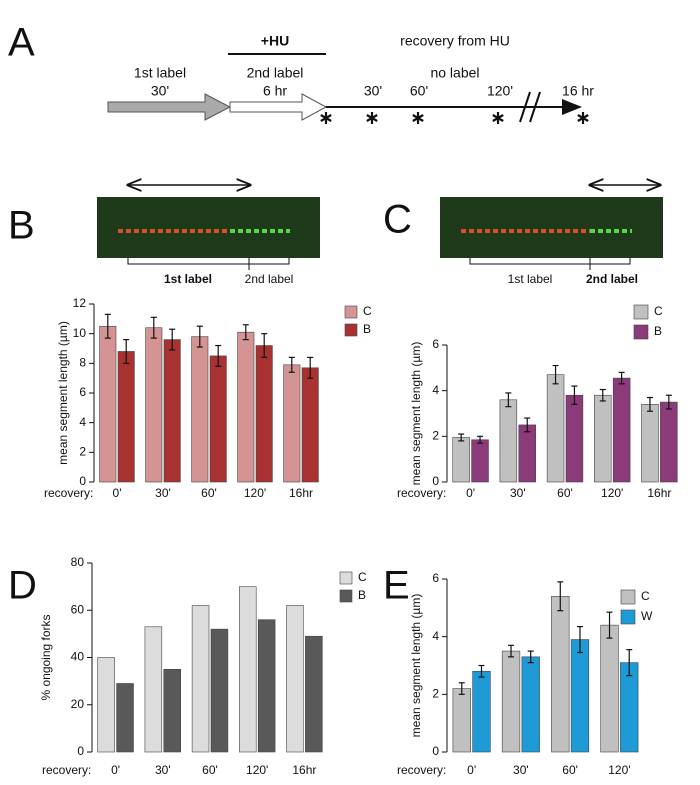  Describe the element at coordinates (22, 586) in the screenshot. I see `panel-letter: D` at that location.